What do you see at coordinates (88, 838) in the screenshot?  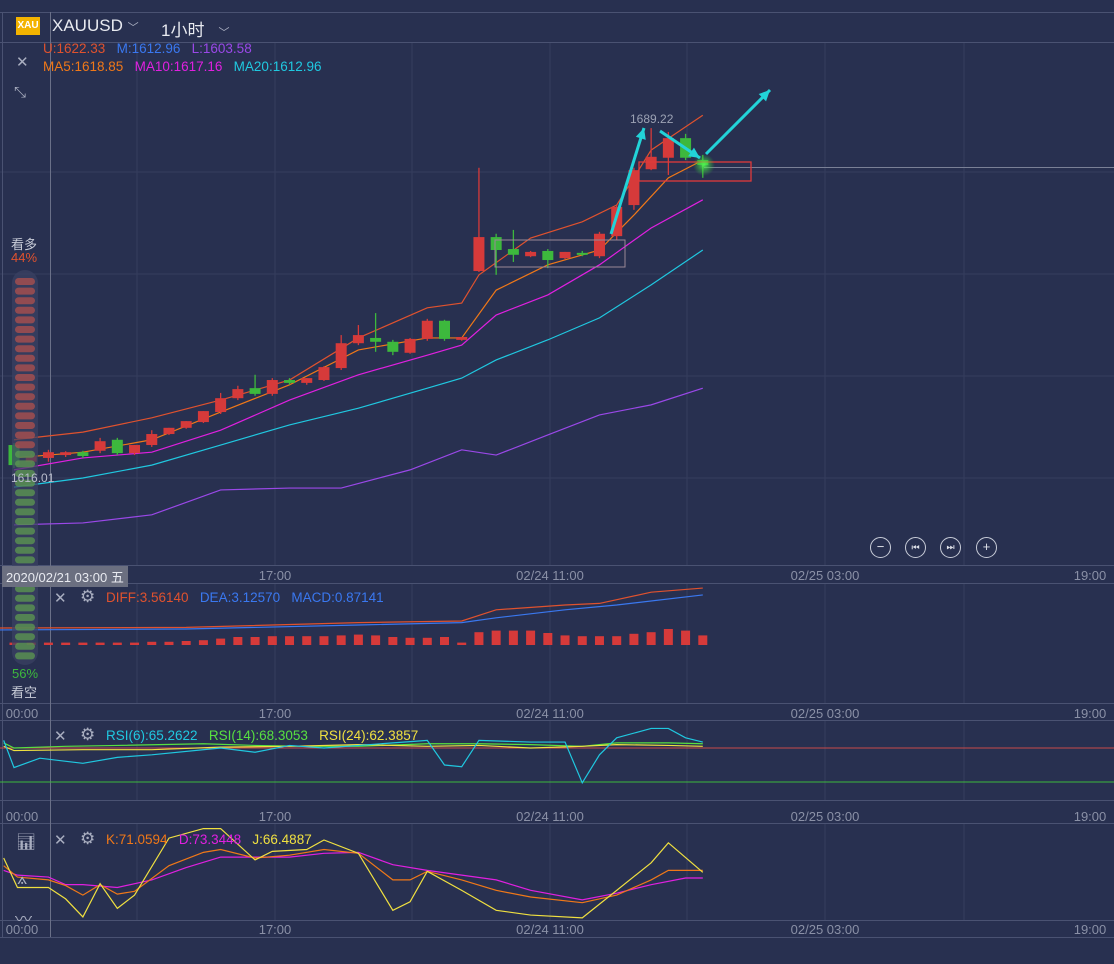 I see `kdj-settings-gear-icon: ⚙` at bounding box center [88, 838].